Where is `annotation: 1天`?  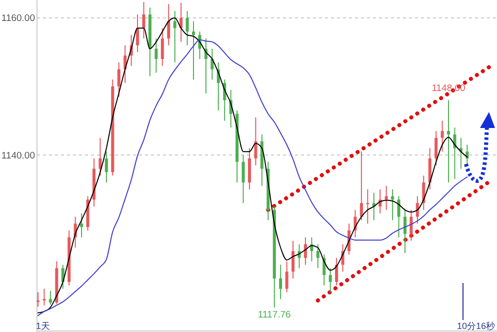
annotation: 1天 is located at coordinates (43, 326).